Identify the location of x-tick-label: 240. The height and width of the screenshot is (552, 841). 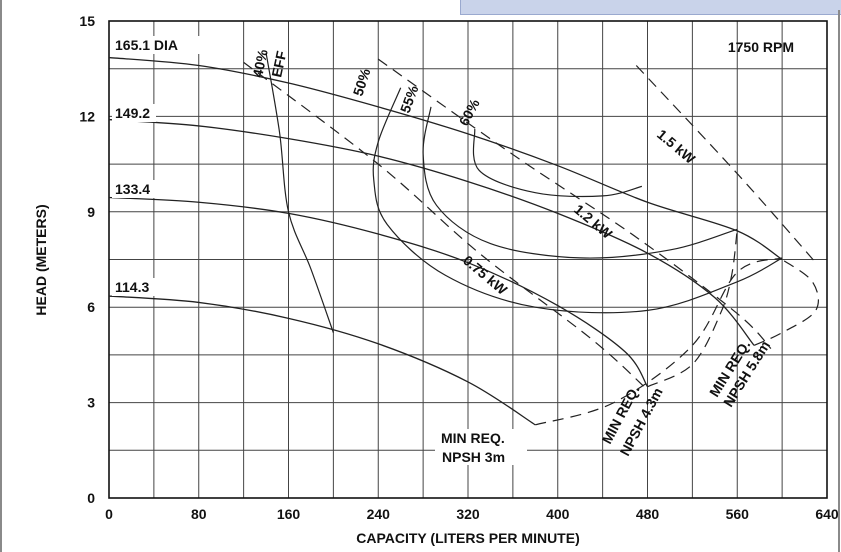
(379, 514).